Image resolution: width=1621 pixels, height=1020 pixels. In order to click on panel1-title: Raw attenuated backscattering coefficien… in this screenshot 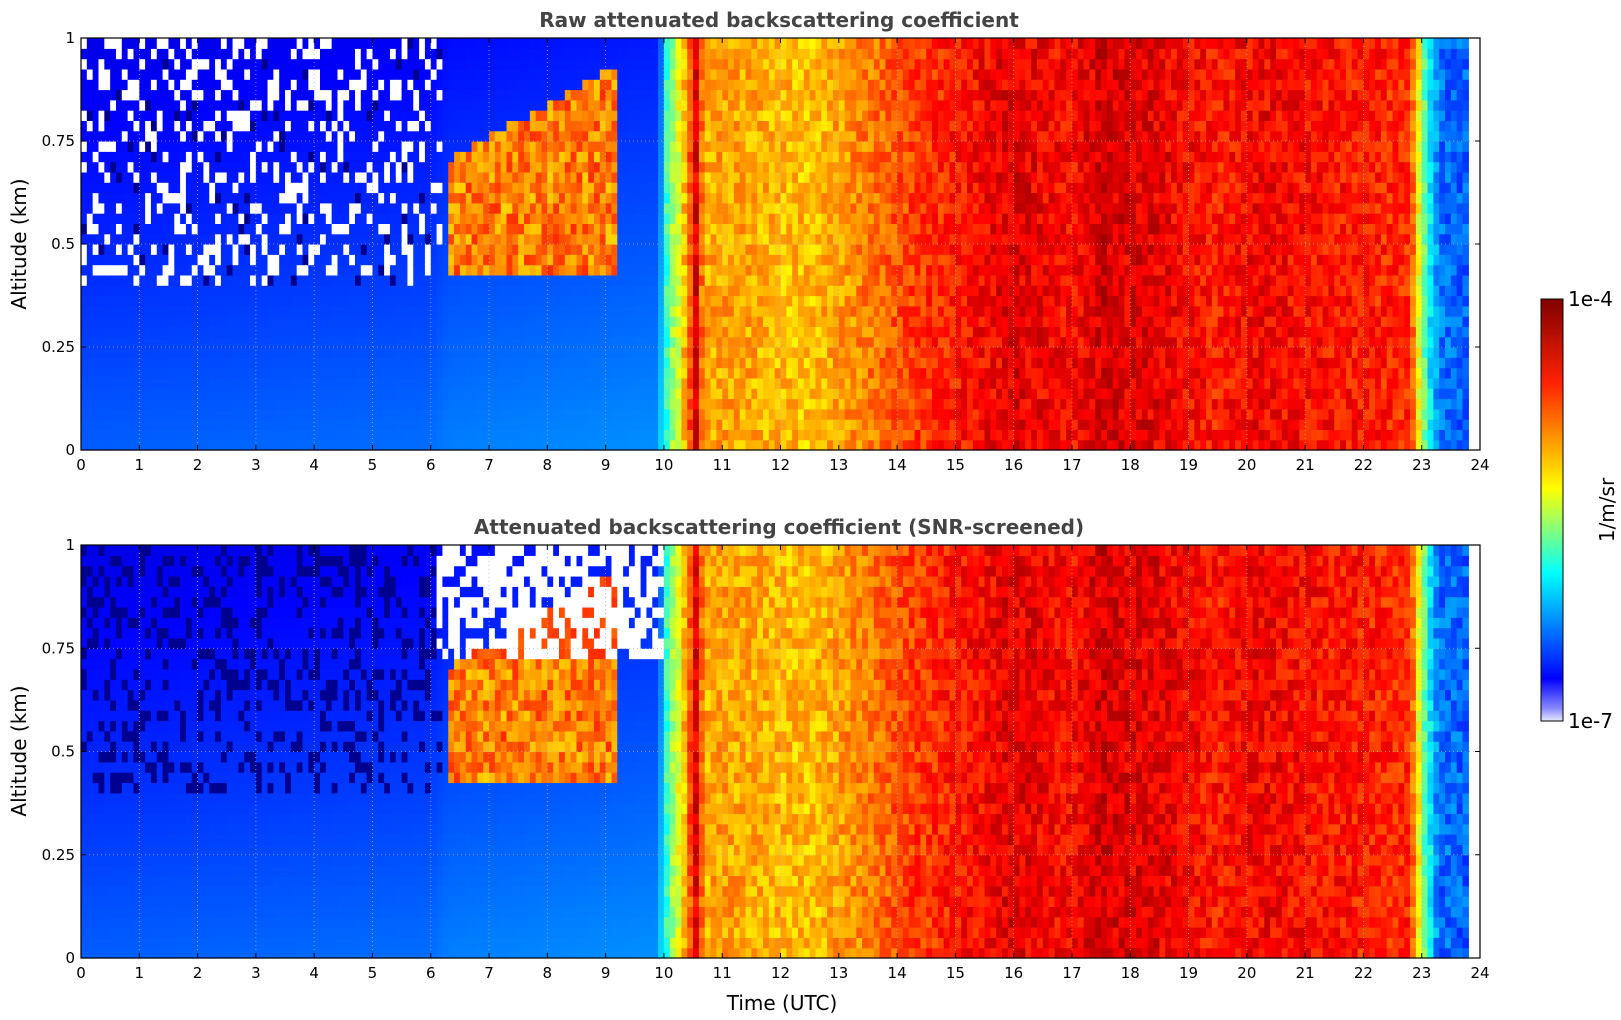, I will do `click(779, 20)`.